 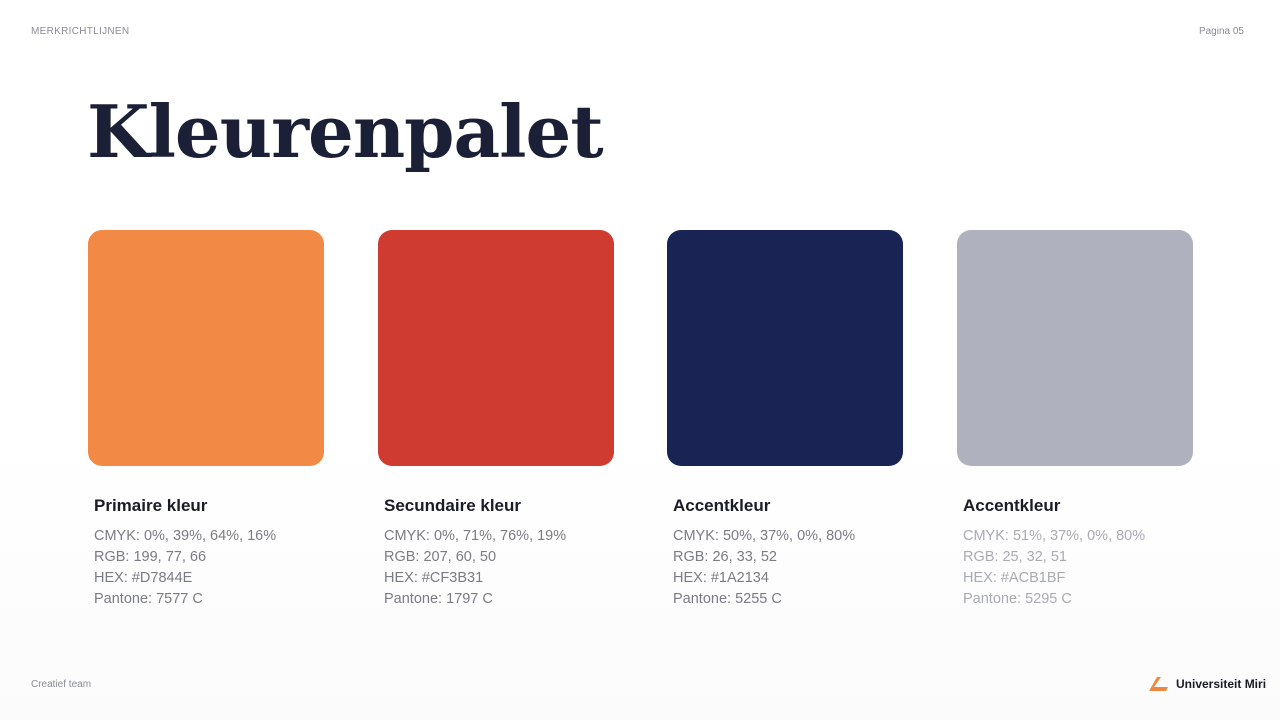 What do you see at coordinates (453, 505) in the screenshot?
I see `color-name: Secundaire kleur` at bounding box center [453, 505].